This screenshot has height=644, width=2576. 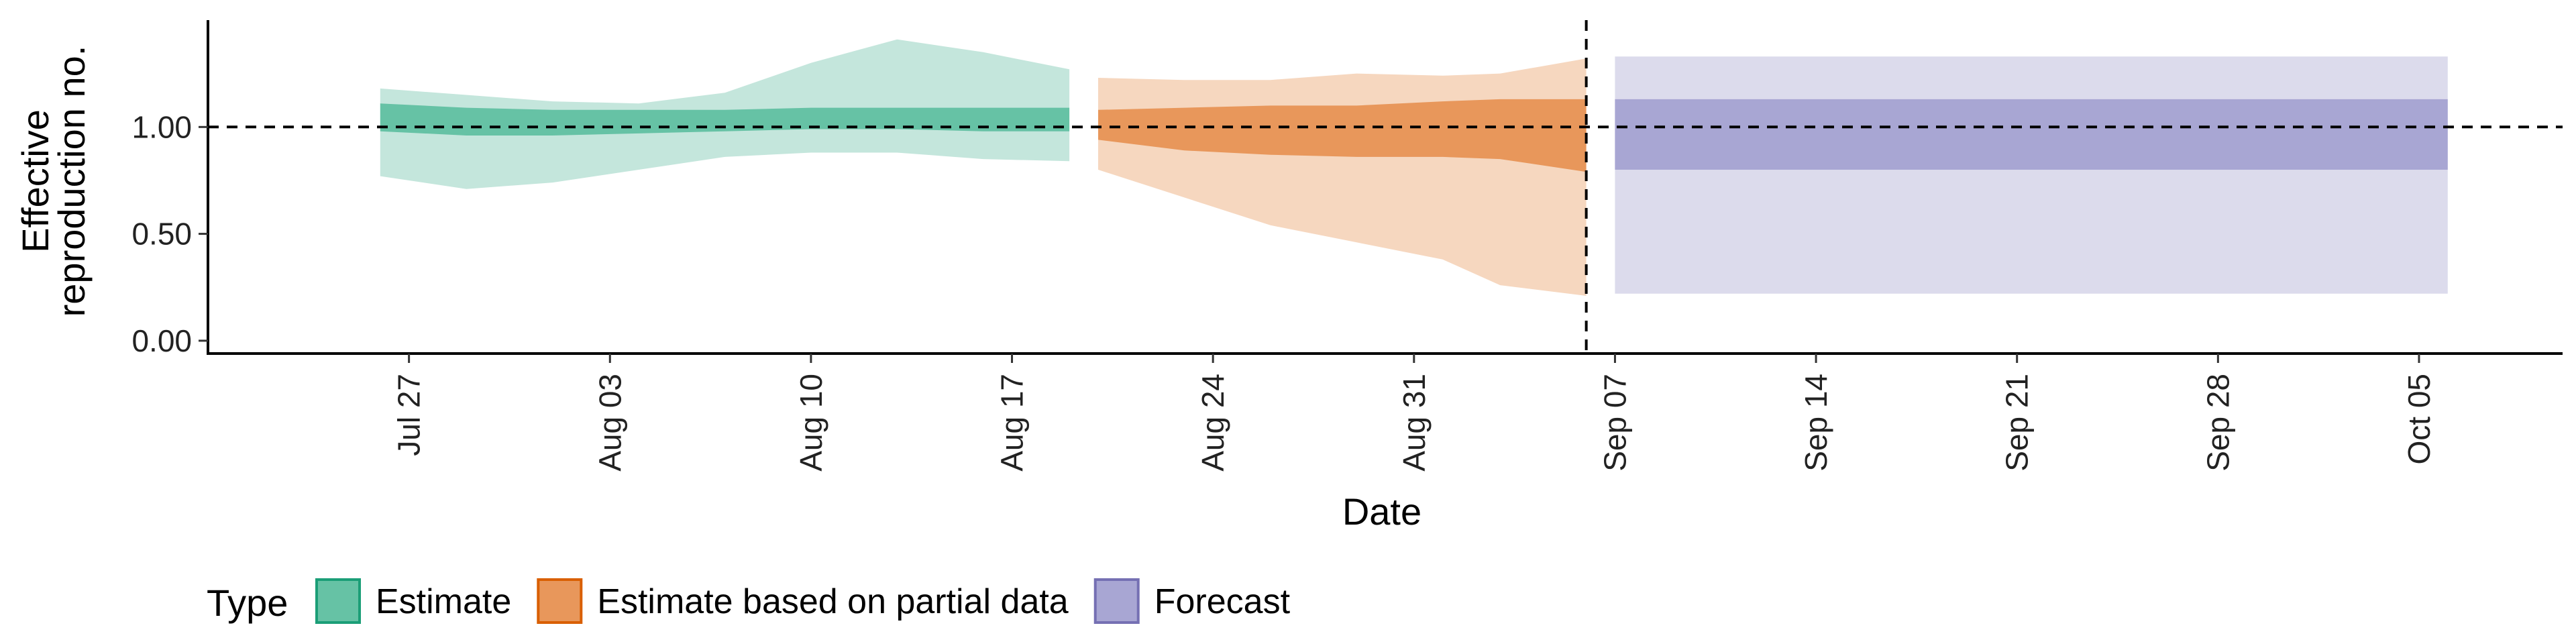 I want to click on x-tick-label: Aug 24, so click(x=1212, y=423).